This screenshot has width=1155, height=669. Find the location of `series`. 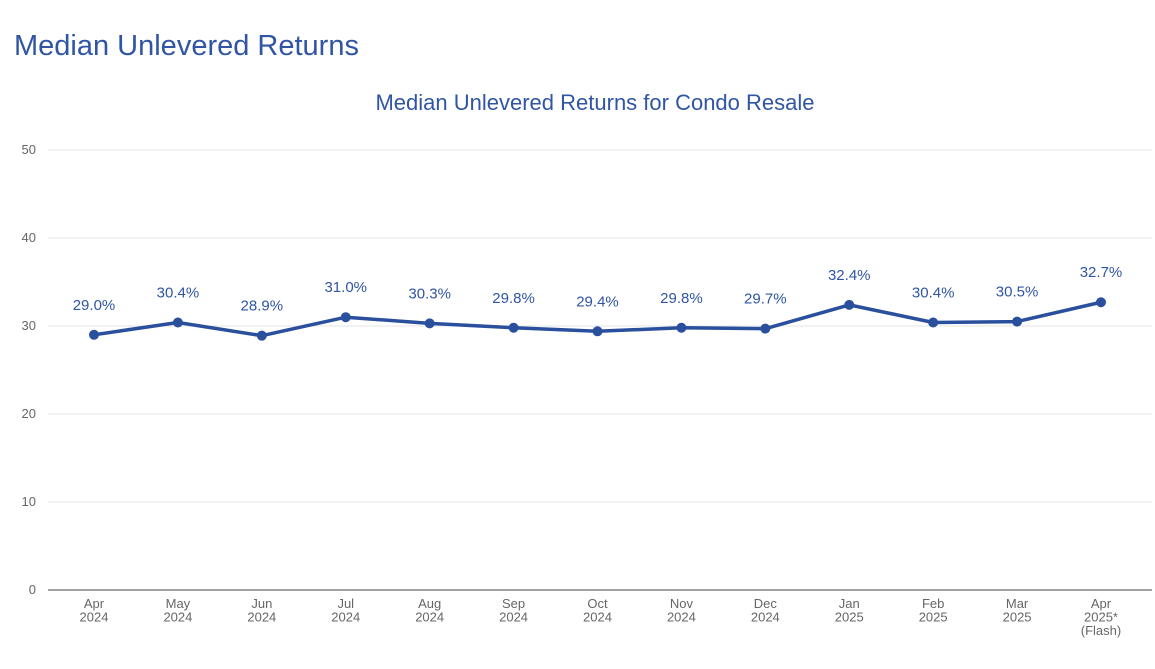

series is located at coordinates (597, 319).